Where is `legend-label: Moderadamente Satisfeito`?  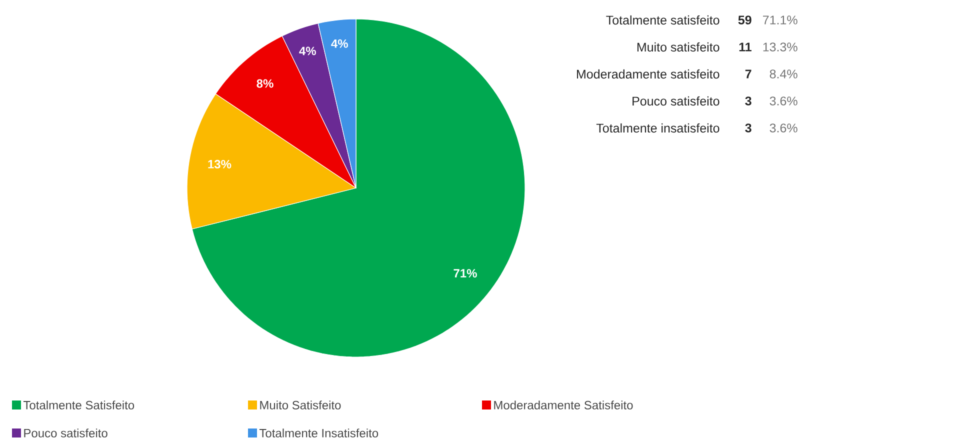 legend-label: Moderadamente Satisfeito is located at coordinates (563, 405).